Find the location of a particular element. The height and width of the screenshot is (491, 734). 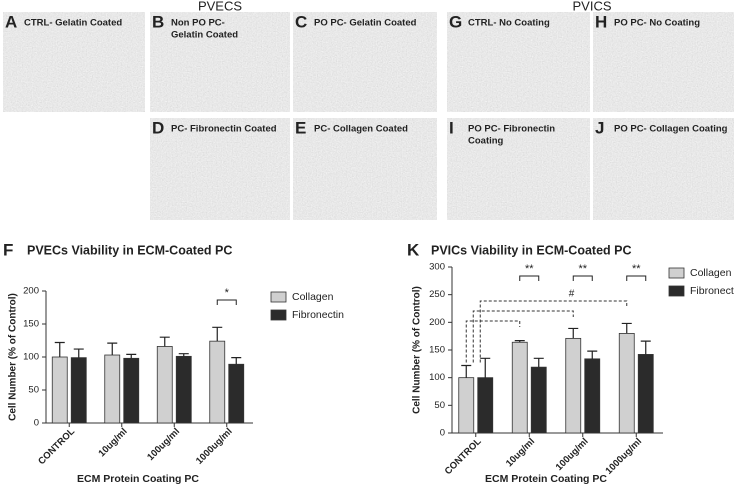

panel-letter: K is located at coordinates (413, 249).